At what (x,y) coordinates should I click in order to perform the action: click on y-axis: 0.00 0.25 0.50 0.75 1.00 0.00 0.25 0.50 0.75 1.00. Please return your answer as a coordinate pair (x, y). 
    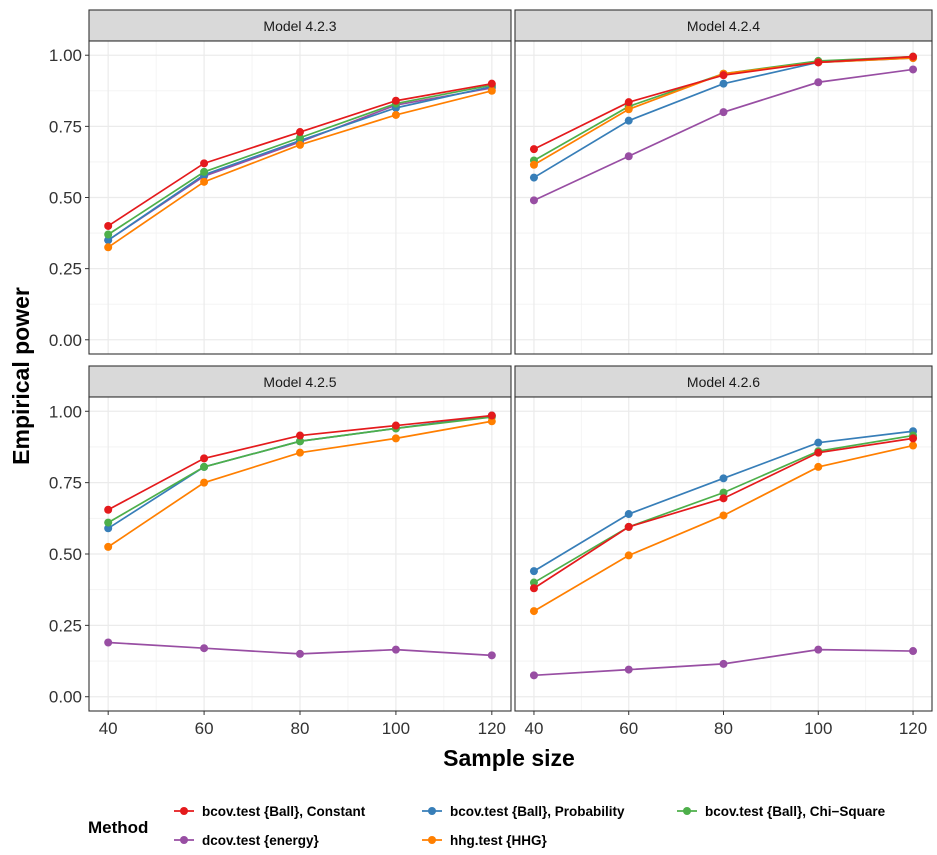
    Looking at the image, I should click on (69, 376).